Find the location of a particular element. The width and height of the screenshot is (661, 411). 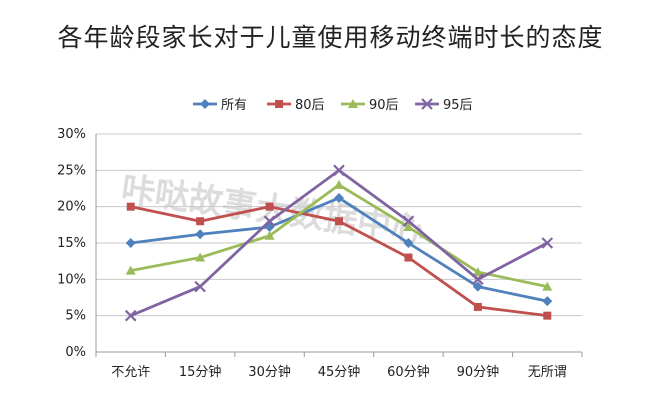

y-tick-label: 30% is located at coordinates (71, 134).